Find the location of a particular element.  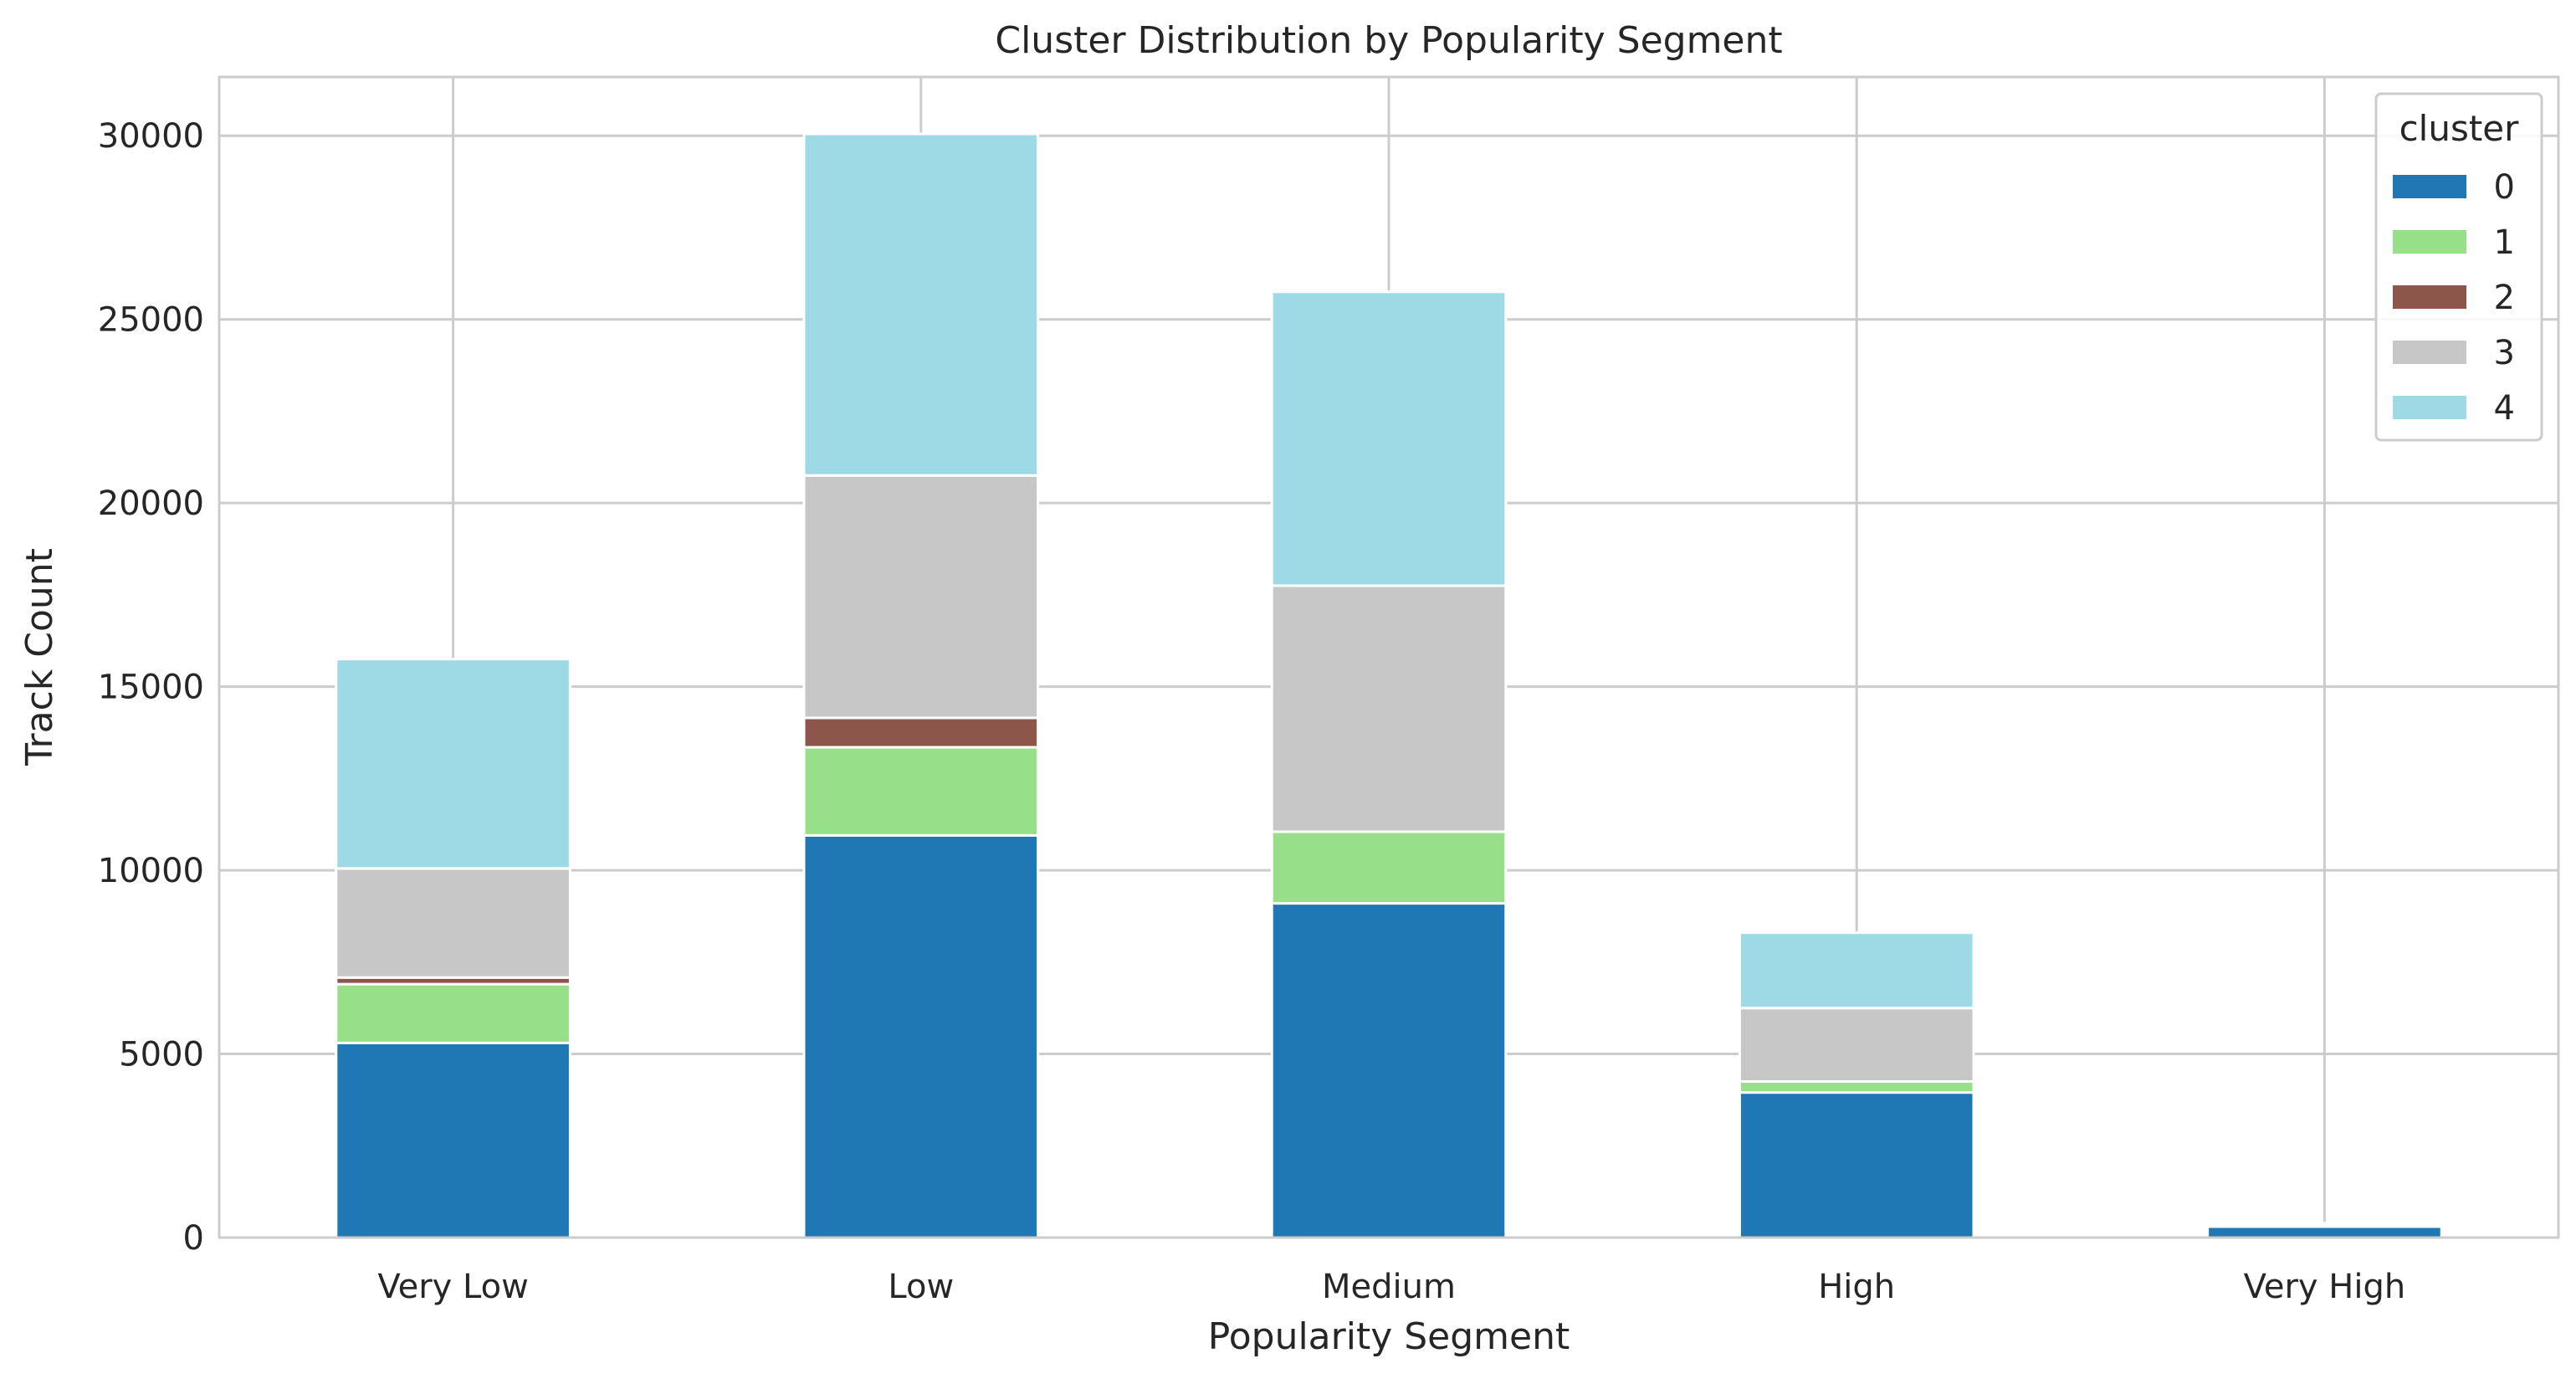

y-tick-label: 30000 is located at coordinates (151, 137).